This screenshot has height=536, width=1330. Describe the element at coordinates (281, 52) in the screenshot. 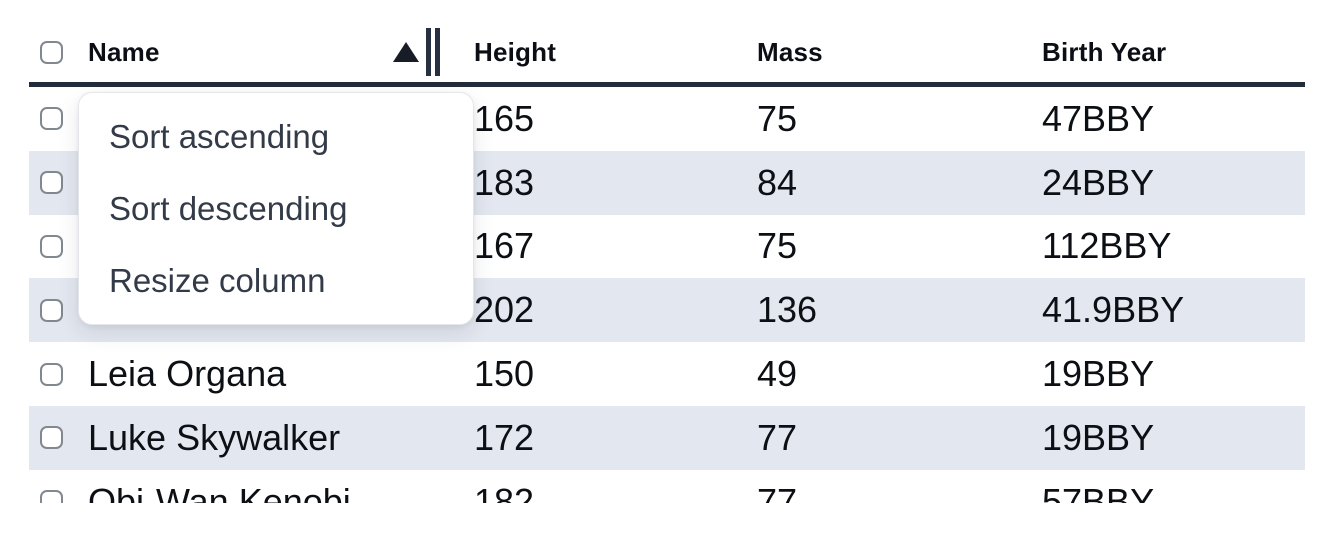

I see `column-header-name: Name` at that location.